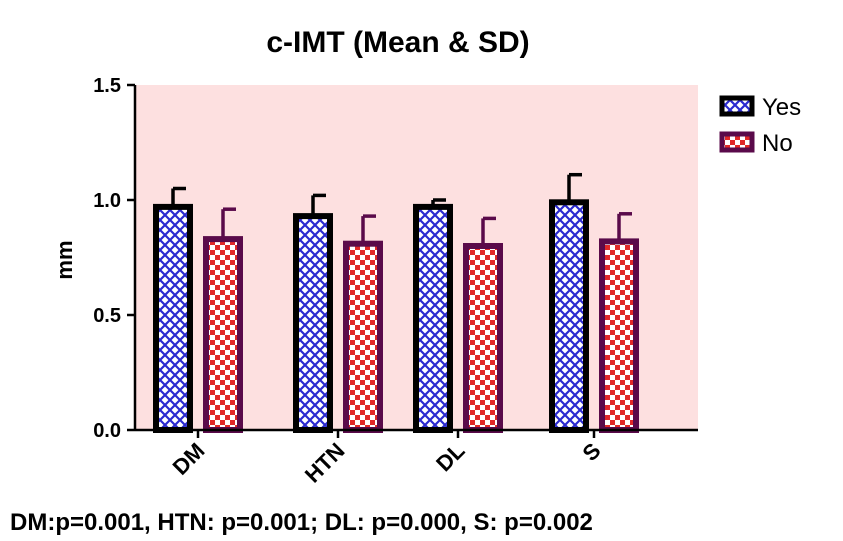 Image resolution: width=843 pixels, height=541 pixels. I want to click on bar-no-dm, so click(223, 334).